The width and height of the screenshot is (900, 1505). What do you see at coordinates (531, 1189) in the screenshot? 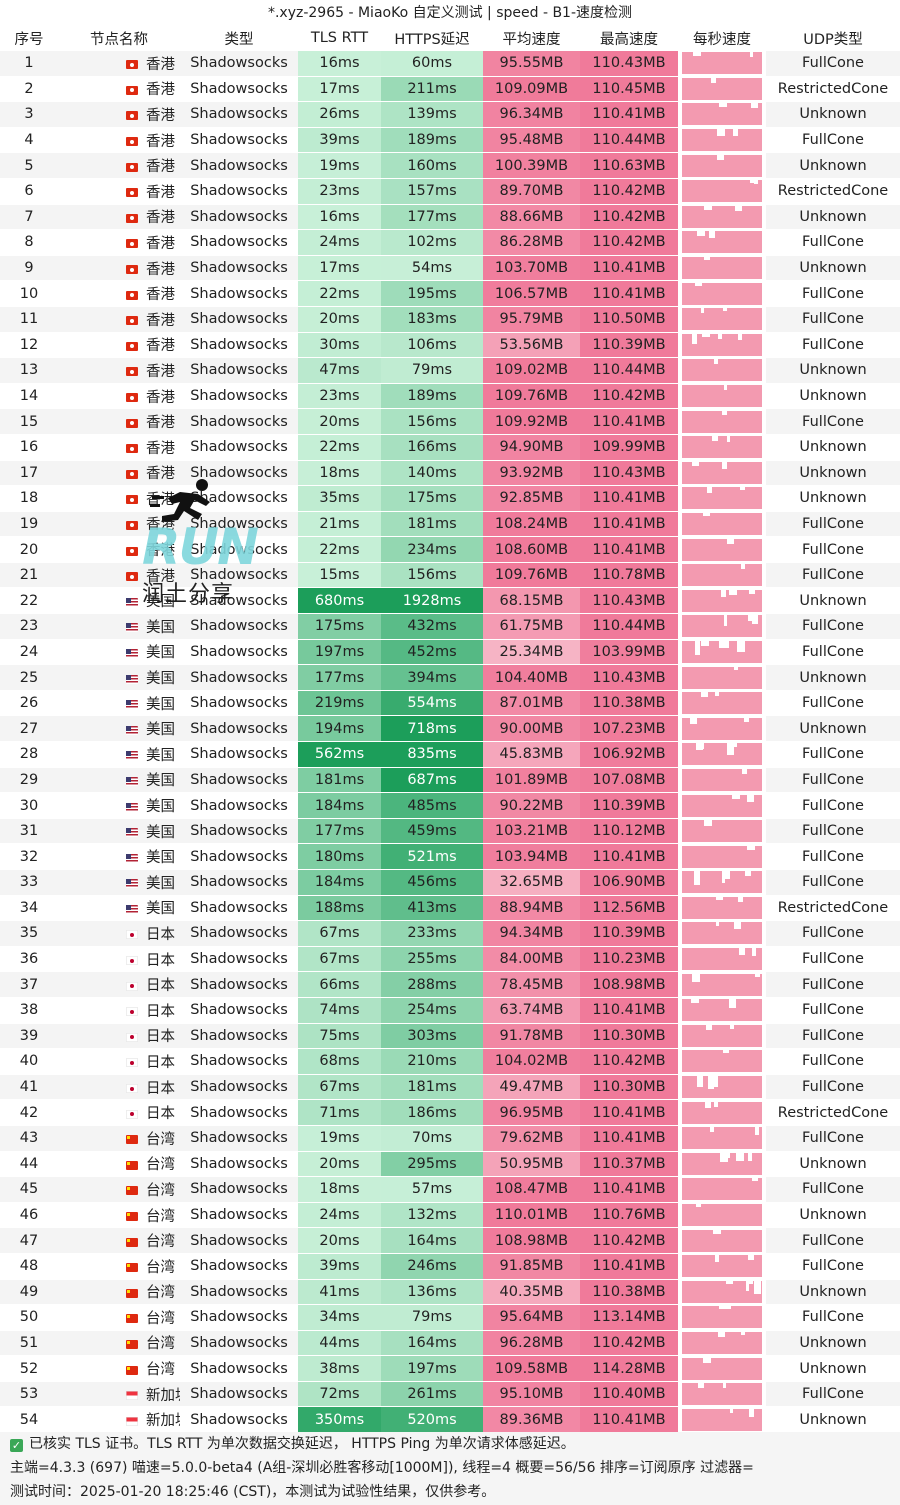
I see `avg-speed: 108.47MB` at bounding box center [531, 1189].